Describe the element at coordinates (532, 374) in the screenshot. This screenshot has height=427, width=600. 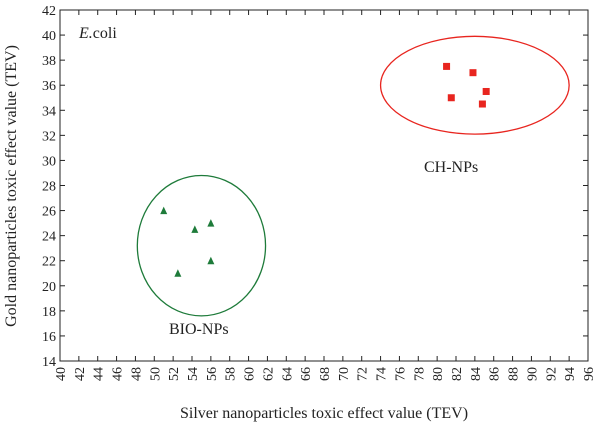
I see `x-tick-label: 90` at that location.